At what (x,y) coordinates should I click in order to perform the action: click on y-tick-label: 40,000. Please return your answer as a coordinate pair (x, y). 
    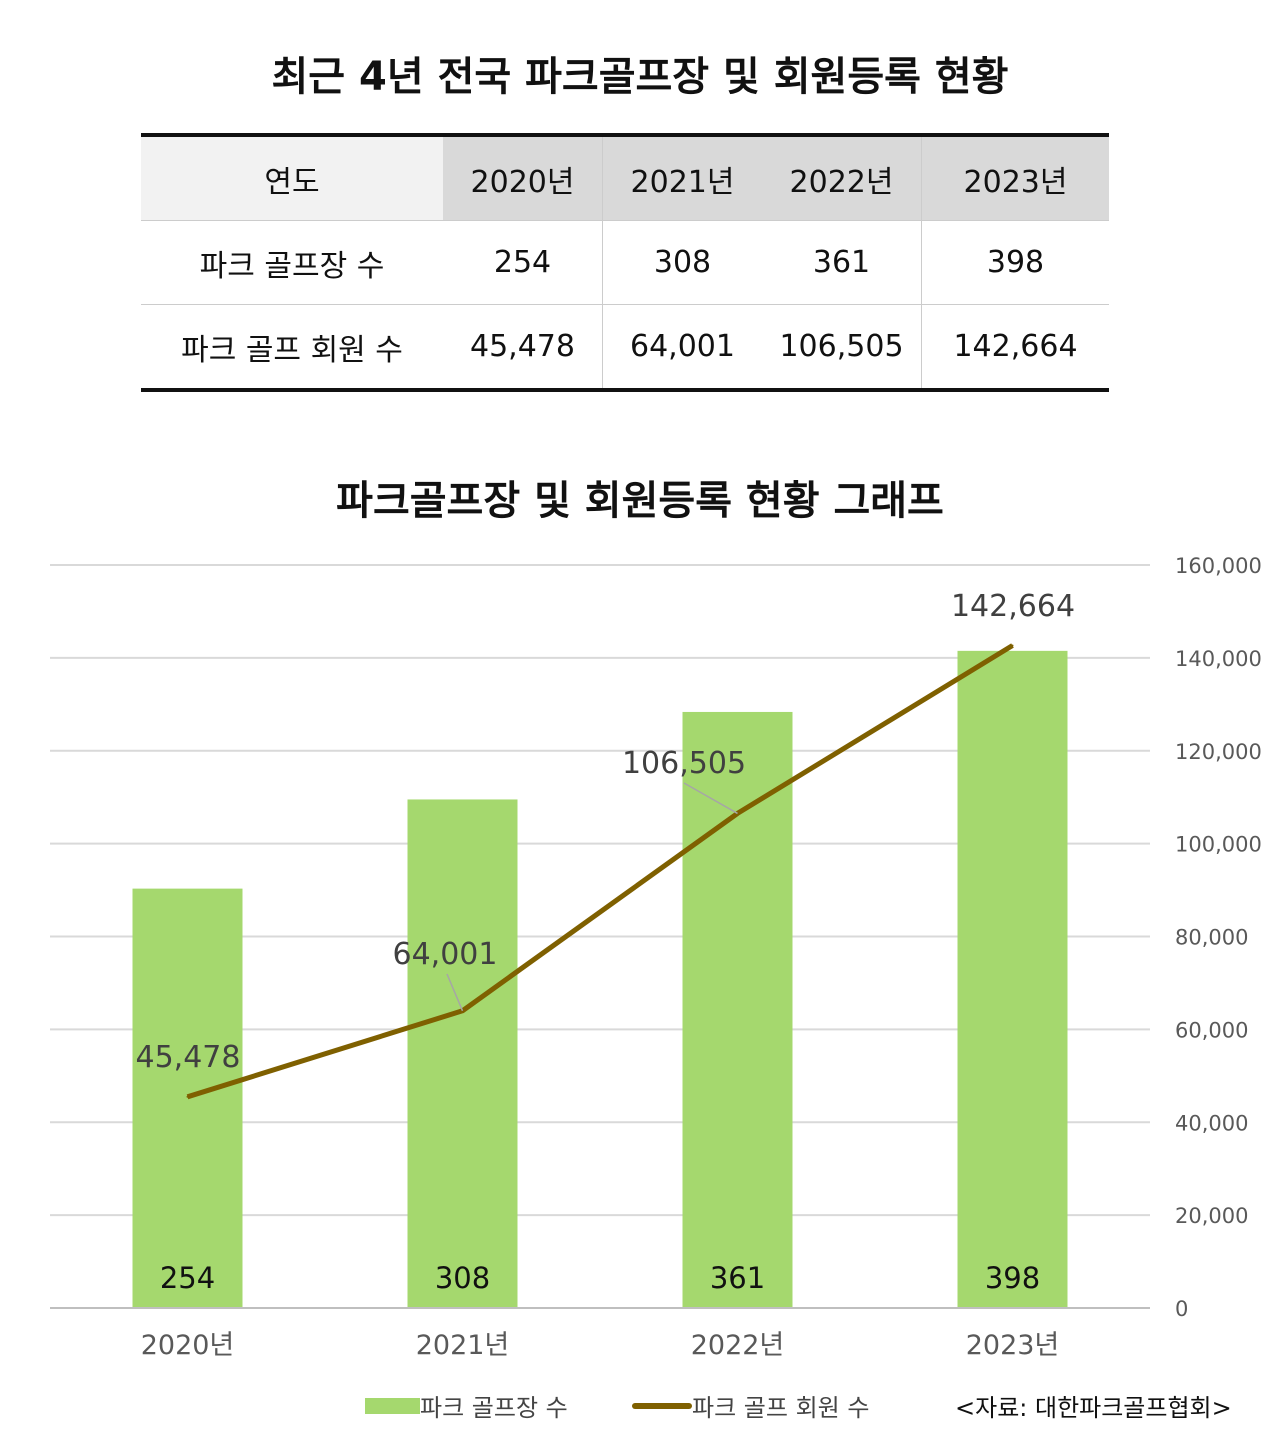
    Looking at the image, I should click on (1211, 1123).